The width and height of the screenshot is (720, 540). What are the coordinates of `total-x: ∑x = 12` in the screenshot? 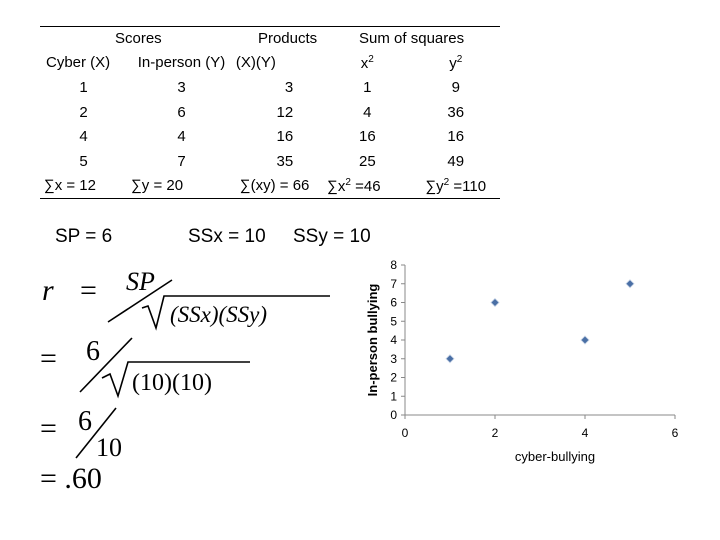 It's located at (70, 186).